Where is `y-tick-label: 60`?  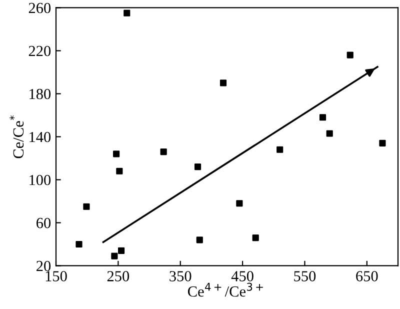
y-tick-label: 60 is located at coordinates (43, 223).